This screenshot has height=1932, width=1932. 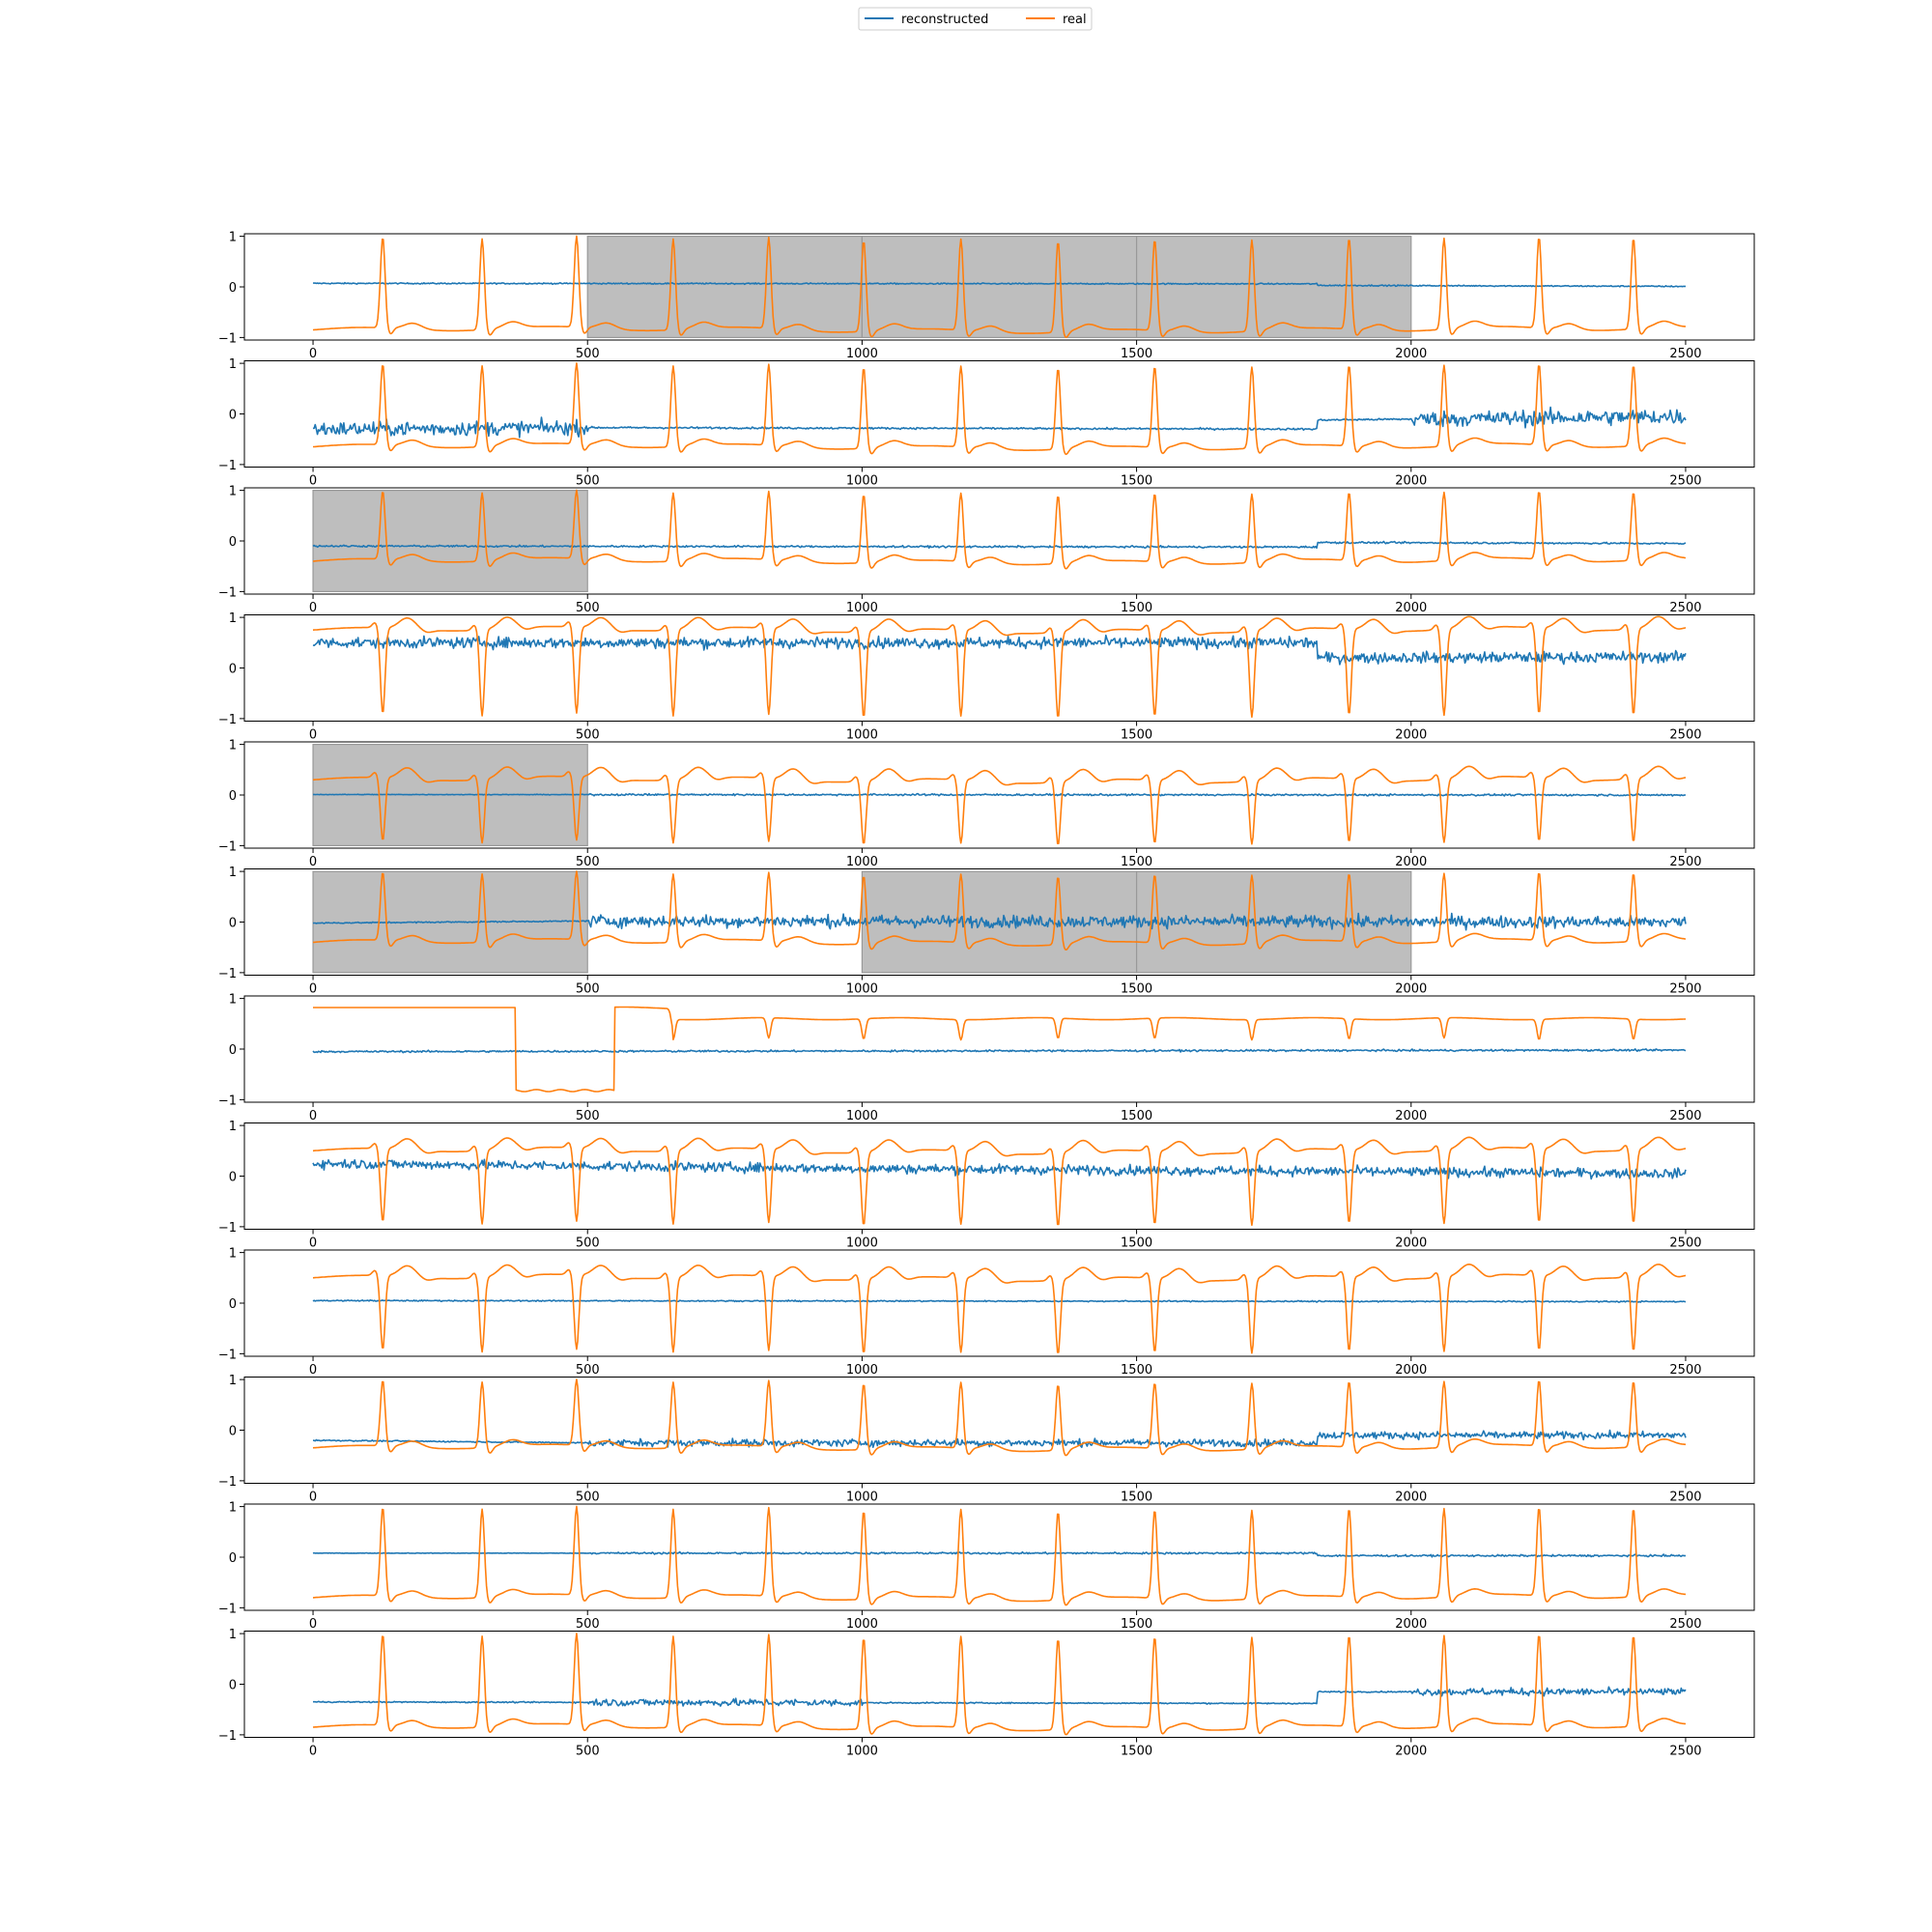 I want to click on legend-label-real: real, so click(x=1075, y=20).